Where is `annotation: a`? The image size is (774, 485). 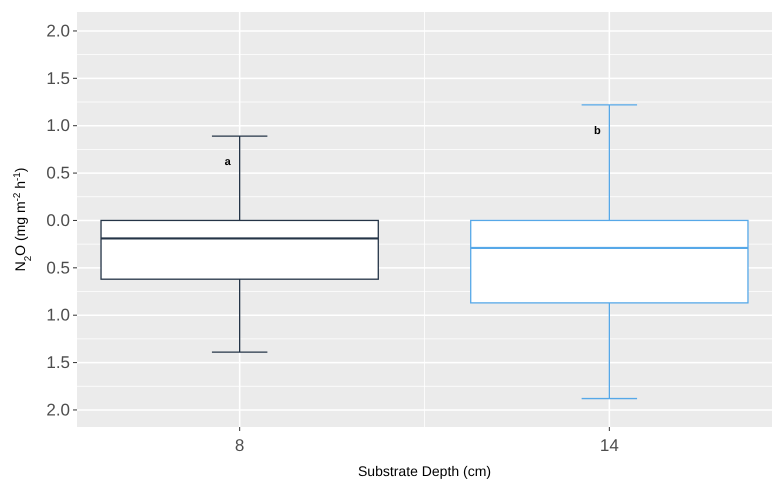 annotation: a is located at coordinates (228, 162).